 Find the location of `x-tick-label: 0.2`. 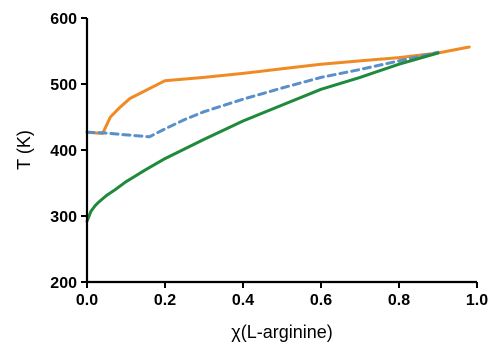

x-tick-label: 0.2 is located at coordinates (165, 300).